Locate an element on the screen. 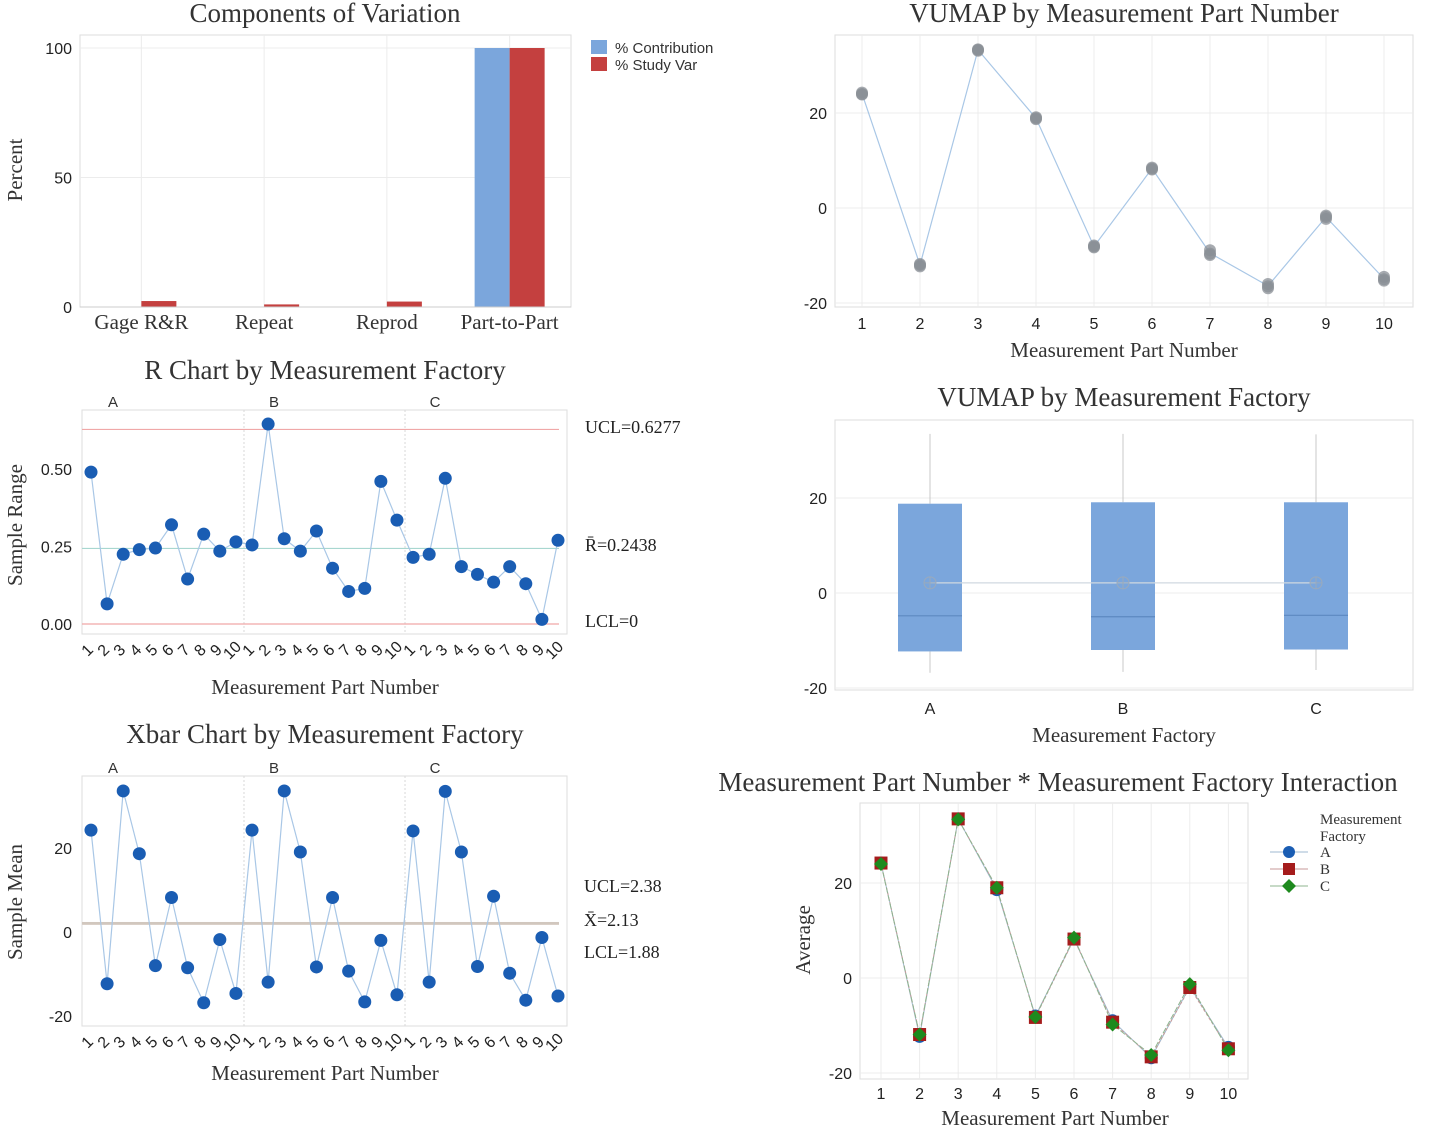 The height and width of the screenshot is (1129, 1431). xbar-chart-xtick: 7 is located at coordinates (345, 1043).